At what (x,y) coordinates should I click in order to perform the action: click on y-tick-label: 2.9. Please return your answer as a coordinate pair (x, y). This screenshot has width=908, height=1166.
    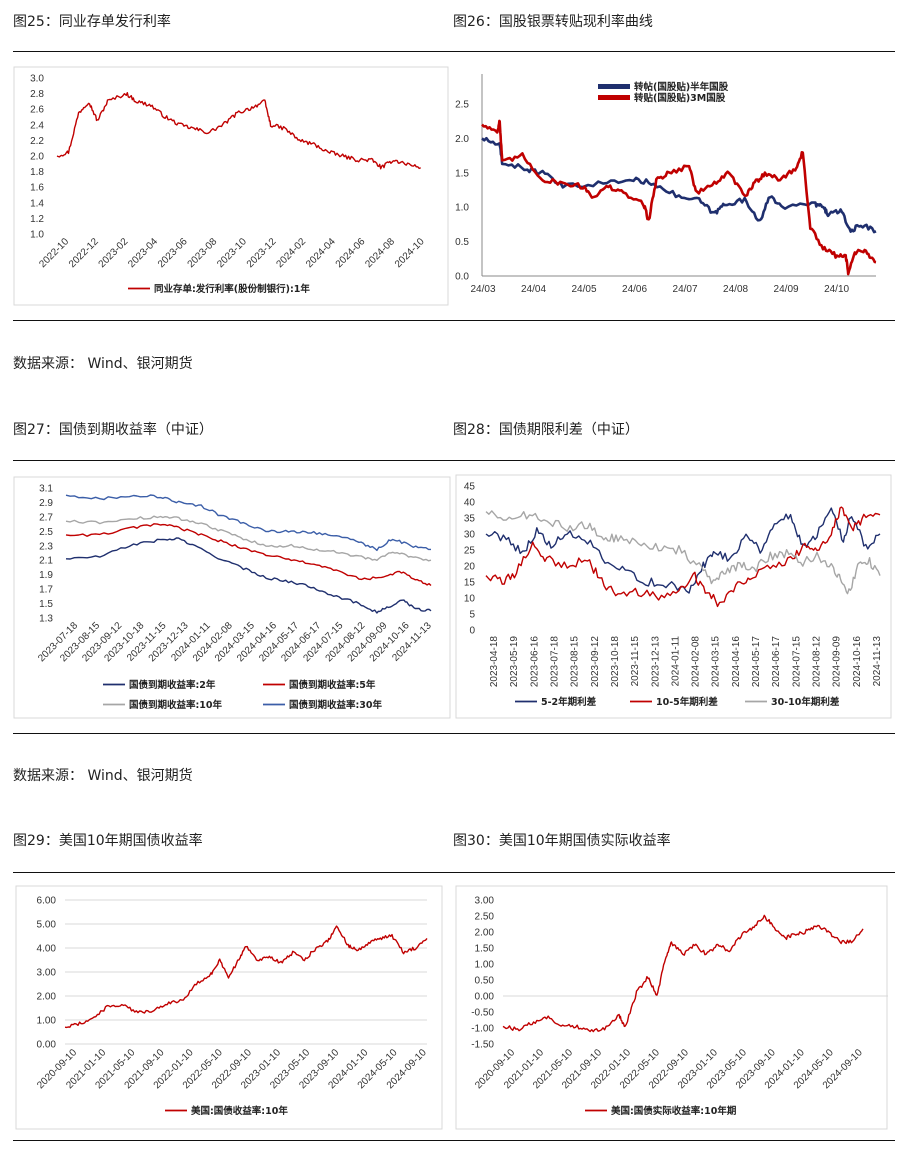
    Looking at the image, I should click on (46, 503).